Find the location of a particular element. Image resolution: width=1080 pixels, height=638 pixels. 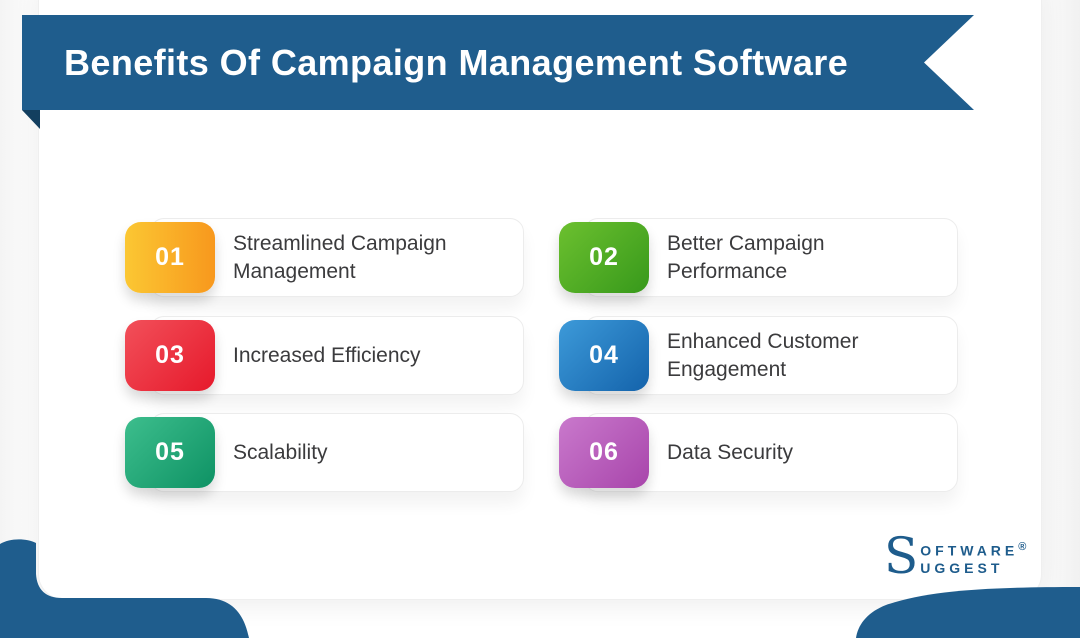

benefit-card-1: 01 Streamlined Campaign Management is located at coordinates (324, 257).